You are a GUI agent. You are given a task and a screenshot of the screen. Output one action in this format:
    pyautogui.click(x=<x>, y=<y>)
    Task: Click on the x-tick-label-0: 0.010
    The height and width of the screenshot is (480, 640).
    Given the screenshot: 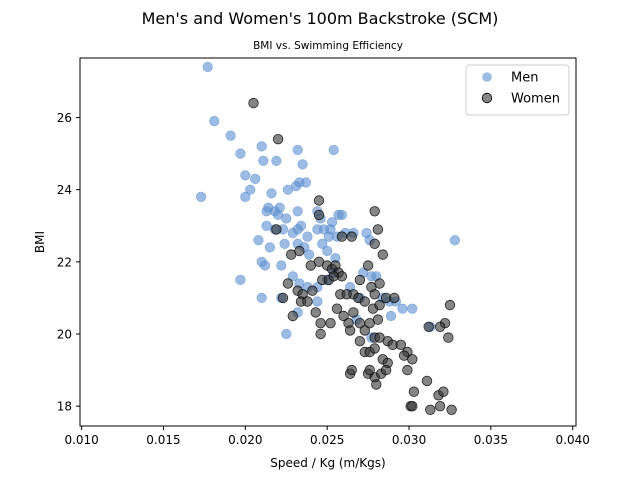 What is the action you would take?
    pyautogui.click(x=81, y=440)
    